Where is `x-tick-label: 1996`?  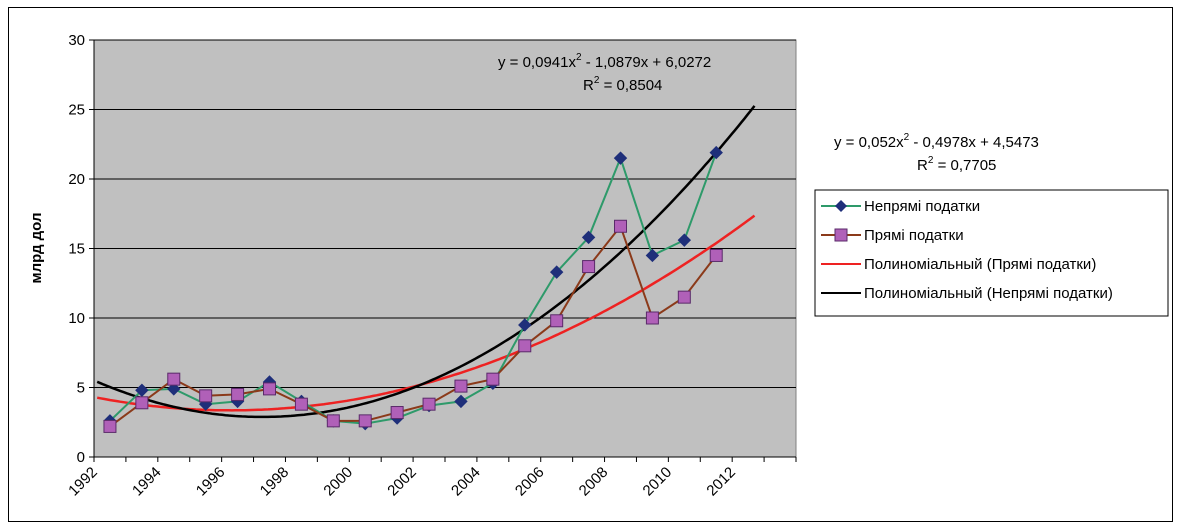 x-tick-label: 1996 is located at coordinates (211, 482).